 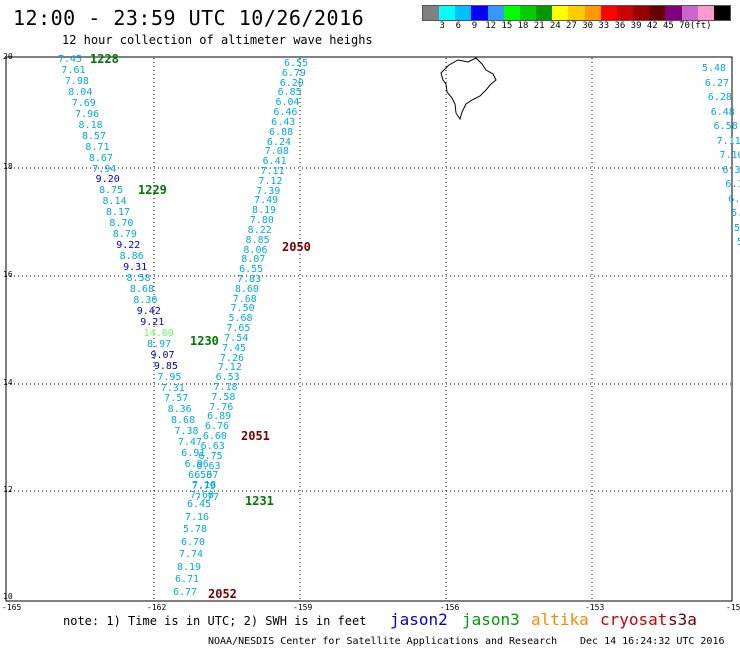 I want to click on swh-value-track-a: 7.98, so click(x=76, y=81).